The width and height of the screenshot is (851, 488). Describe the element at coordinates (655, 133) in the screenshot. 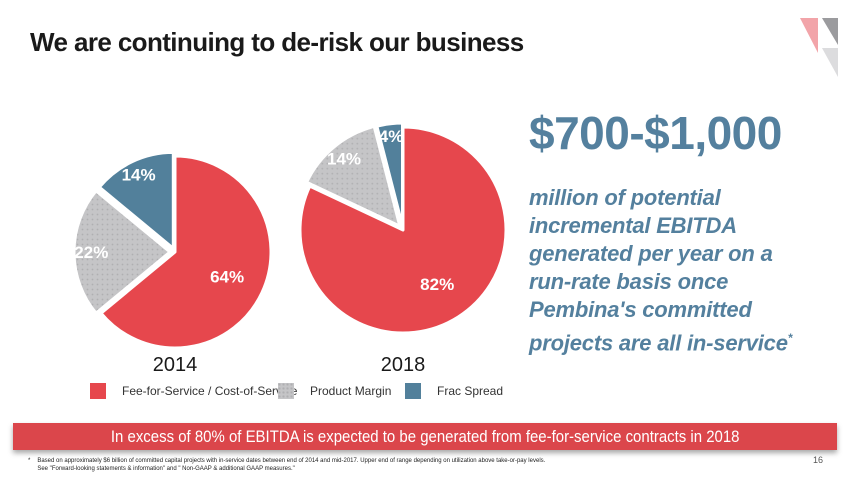

I see `highlight-headline: $700-$1,000` at that location.